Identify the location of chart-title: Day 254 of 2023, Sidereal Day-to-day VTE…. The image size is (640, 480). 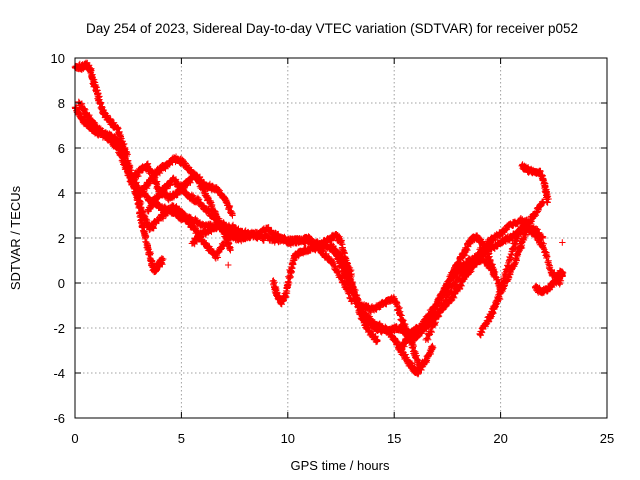
(332, 28).